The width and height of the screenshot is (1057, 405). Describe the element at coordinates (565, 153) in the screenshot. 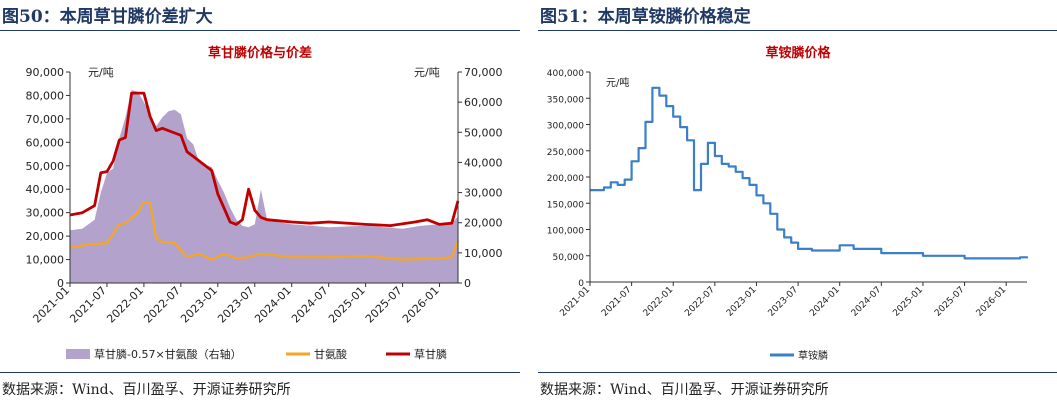

I see `y-tick-label: 250,000` at that location.